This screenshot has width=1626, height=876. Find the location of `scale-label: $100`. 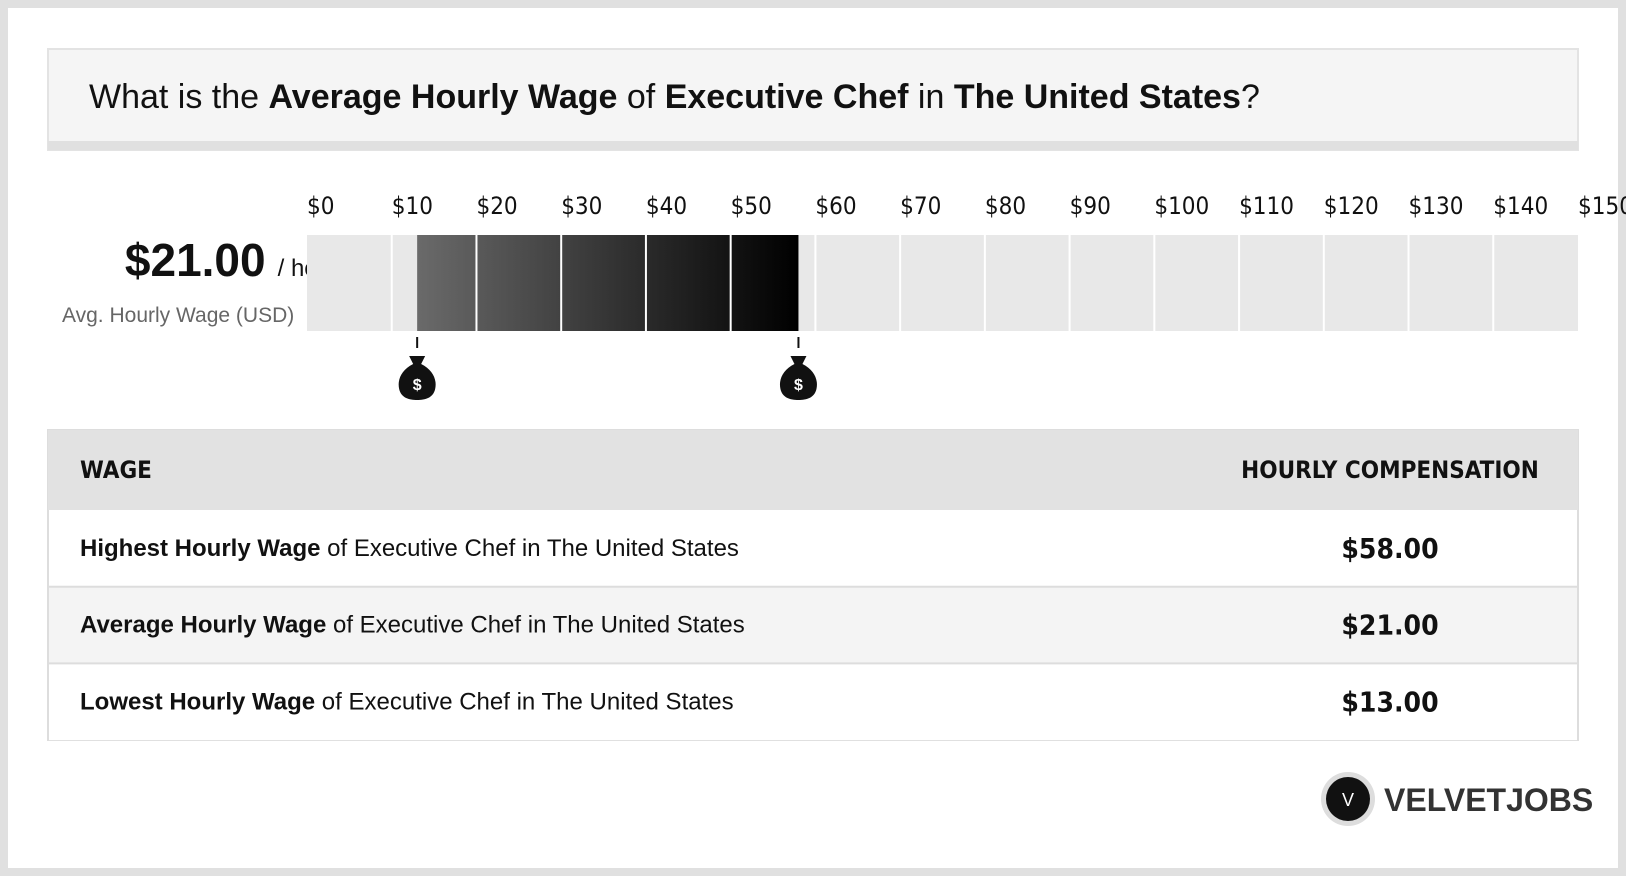

scale-label: $100 is located at coordinates (1181, 206).